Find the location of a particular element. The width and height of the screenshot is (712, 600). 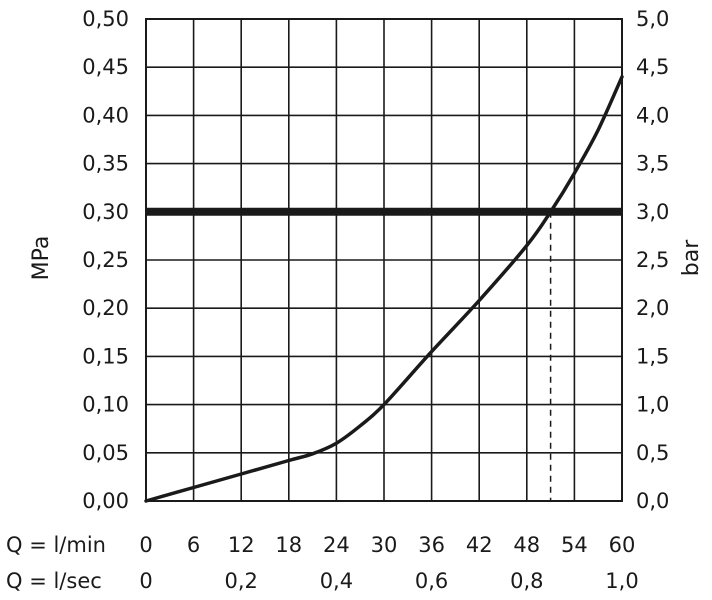

left-y-tick-label: 0,20 is located at coordinates (105, 308).